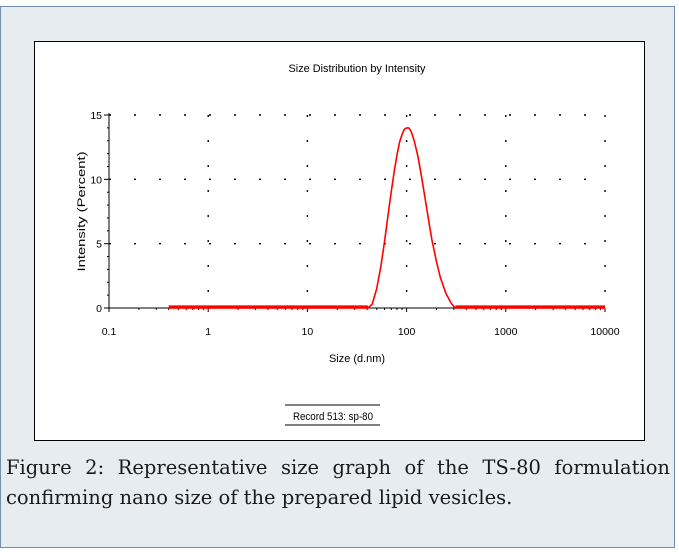 Image resolution: width=679 pixels, height=552 pixels. Describe the element at coordinates (357, 69) in the screenshot. I see `chart-title: Size Distribution by Intensity` at that location.